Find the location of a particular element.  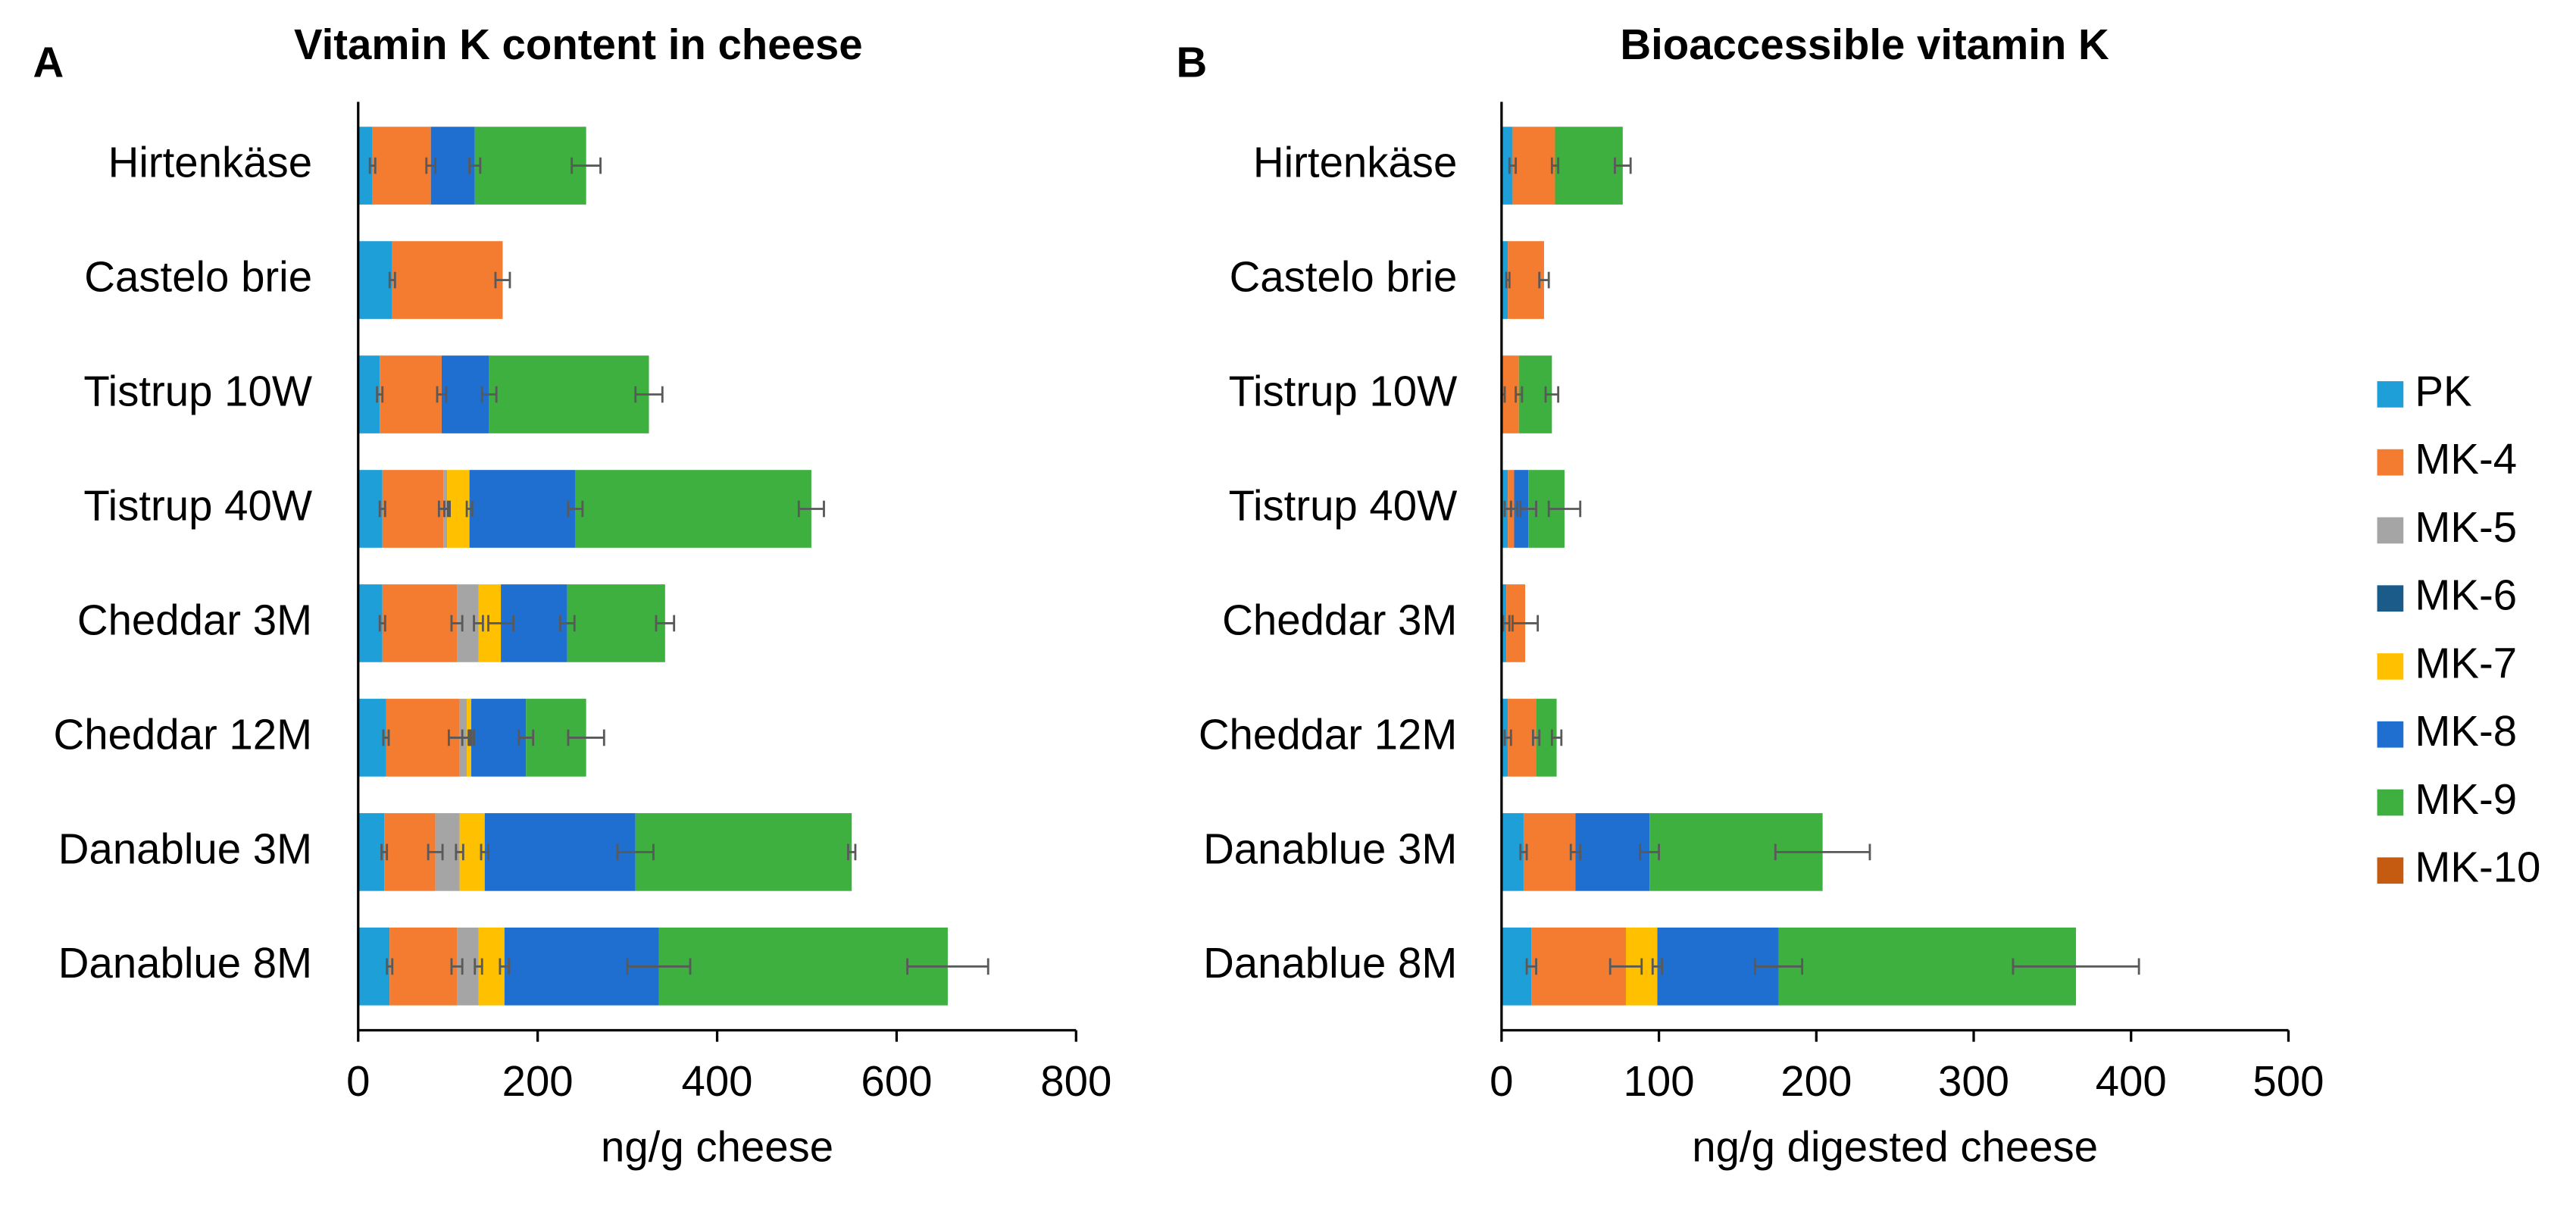

y-tick-label: Danablue 3M is located at coordinates (185, 848).